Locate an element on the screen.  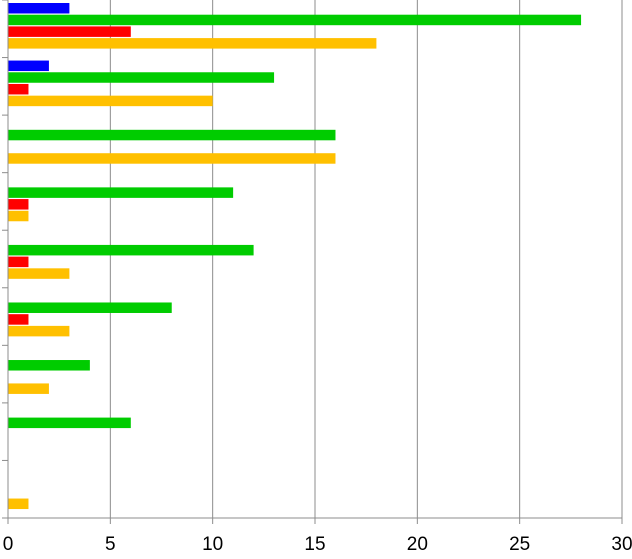
bar-series2-cat5 is located at coordinates (18, 319).